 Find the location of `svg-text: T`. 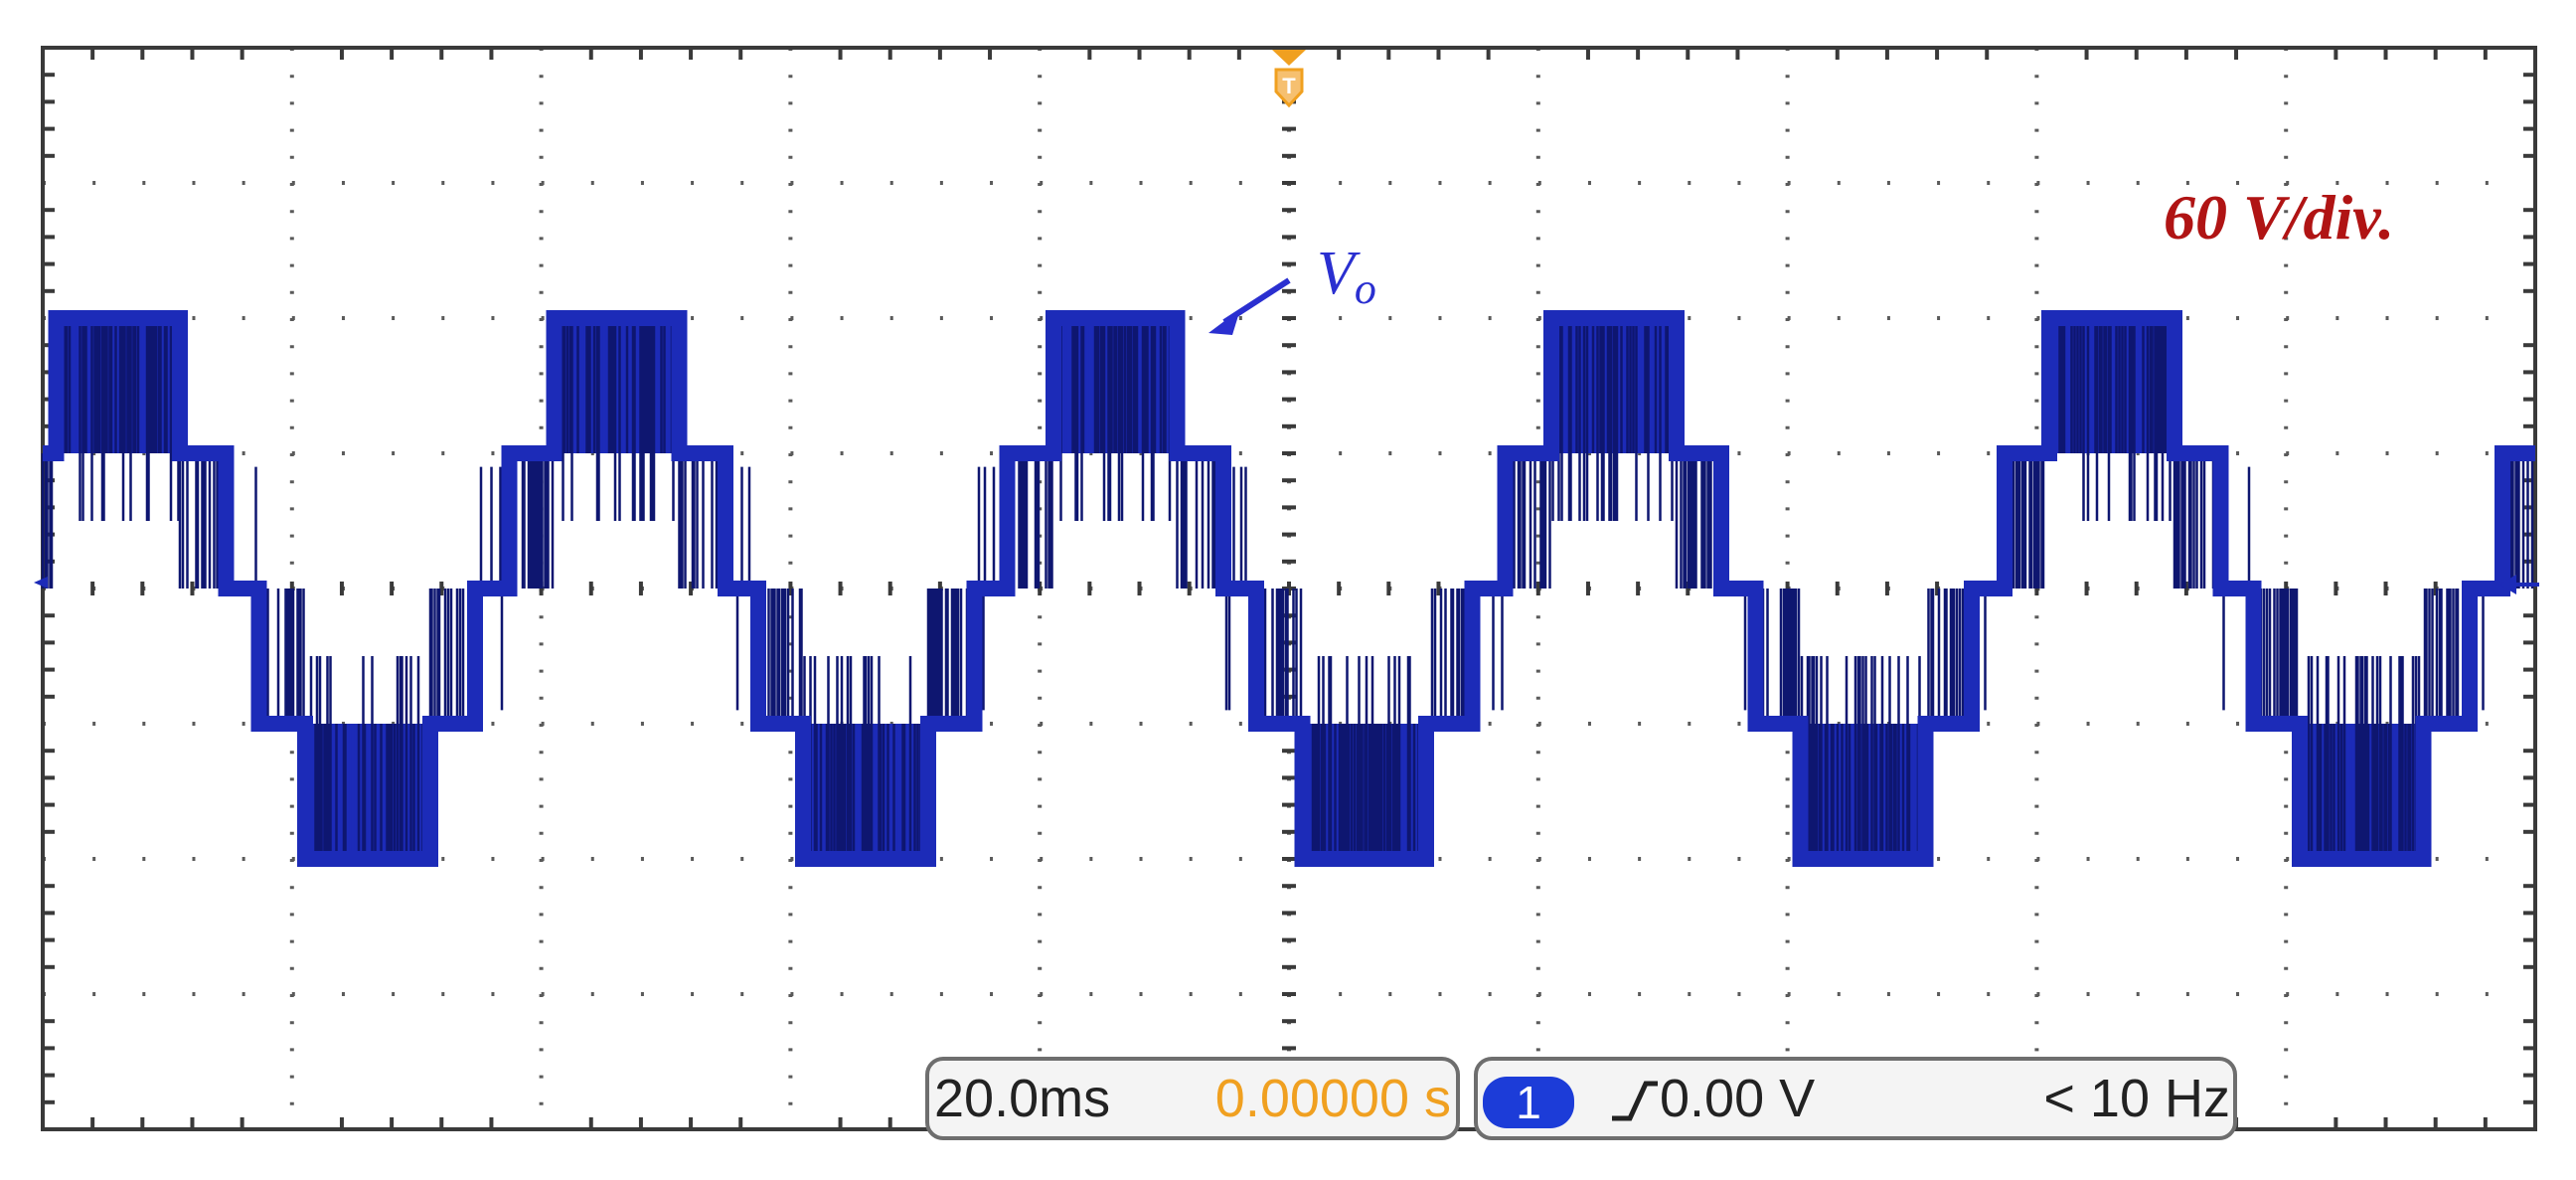

svg-text: T is located at coordinates (1289, 86).